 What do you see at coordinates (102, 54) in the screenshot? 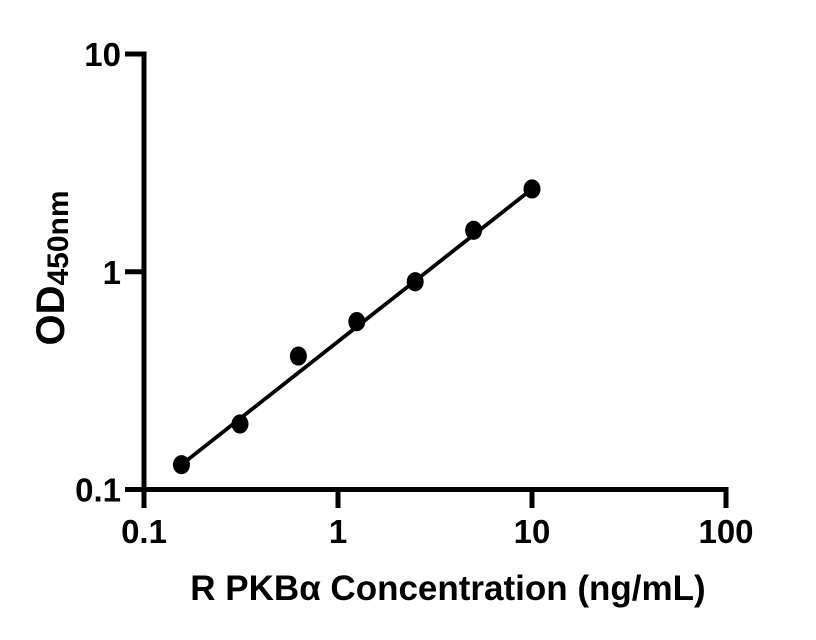
I see `y-tick-label: 10` at bounding box center [102, 54].